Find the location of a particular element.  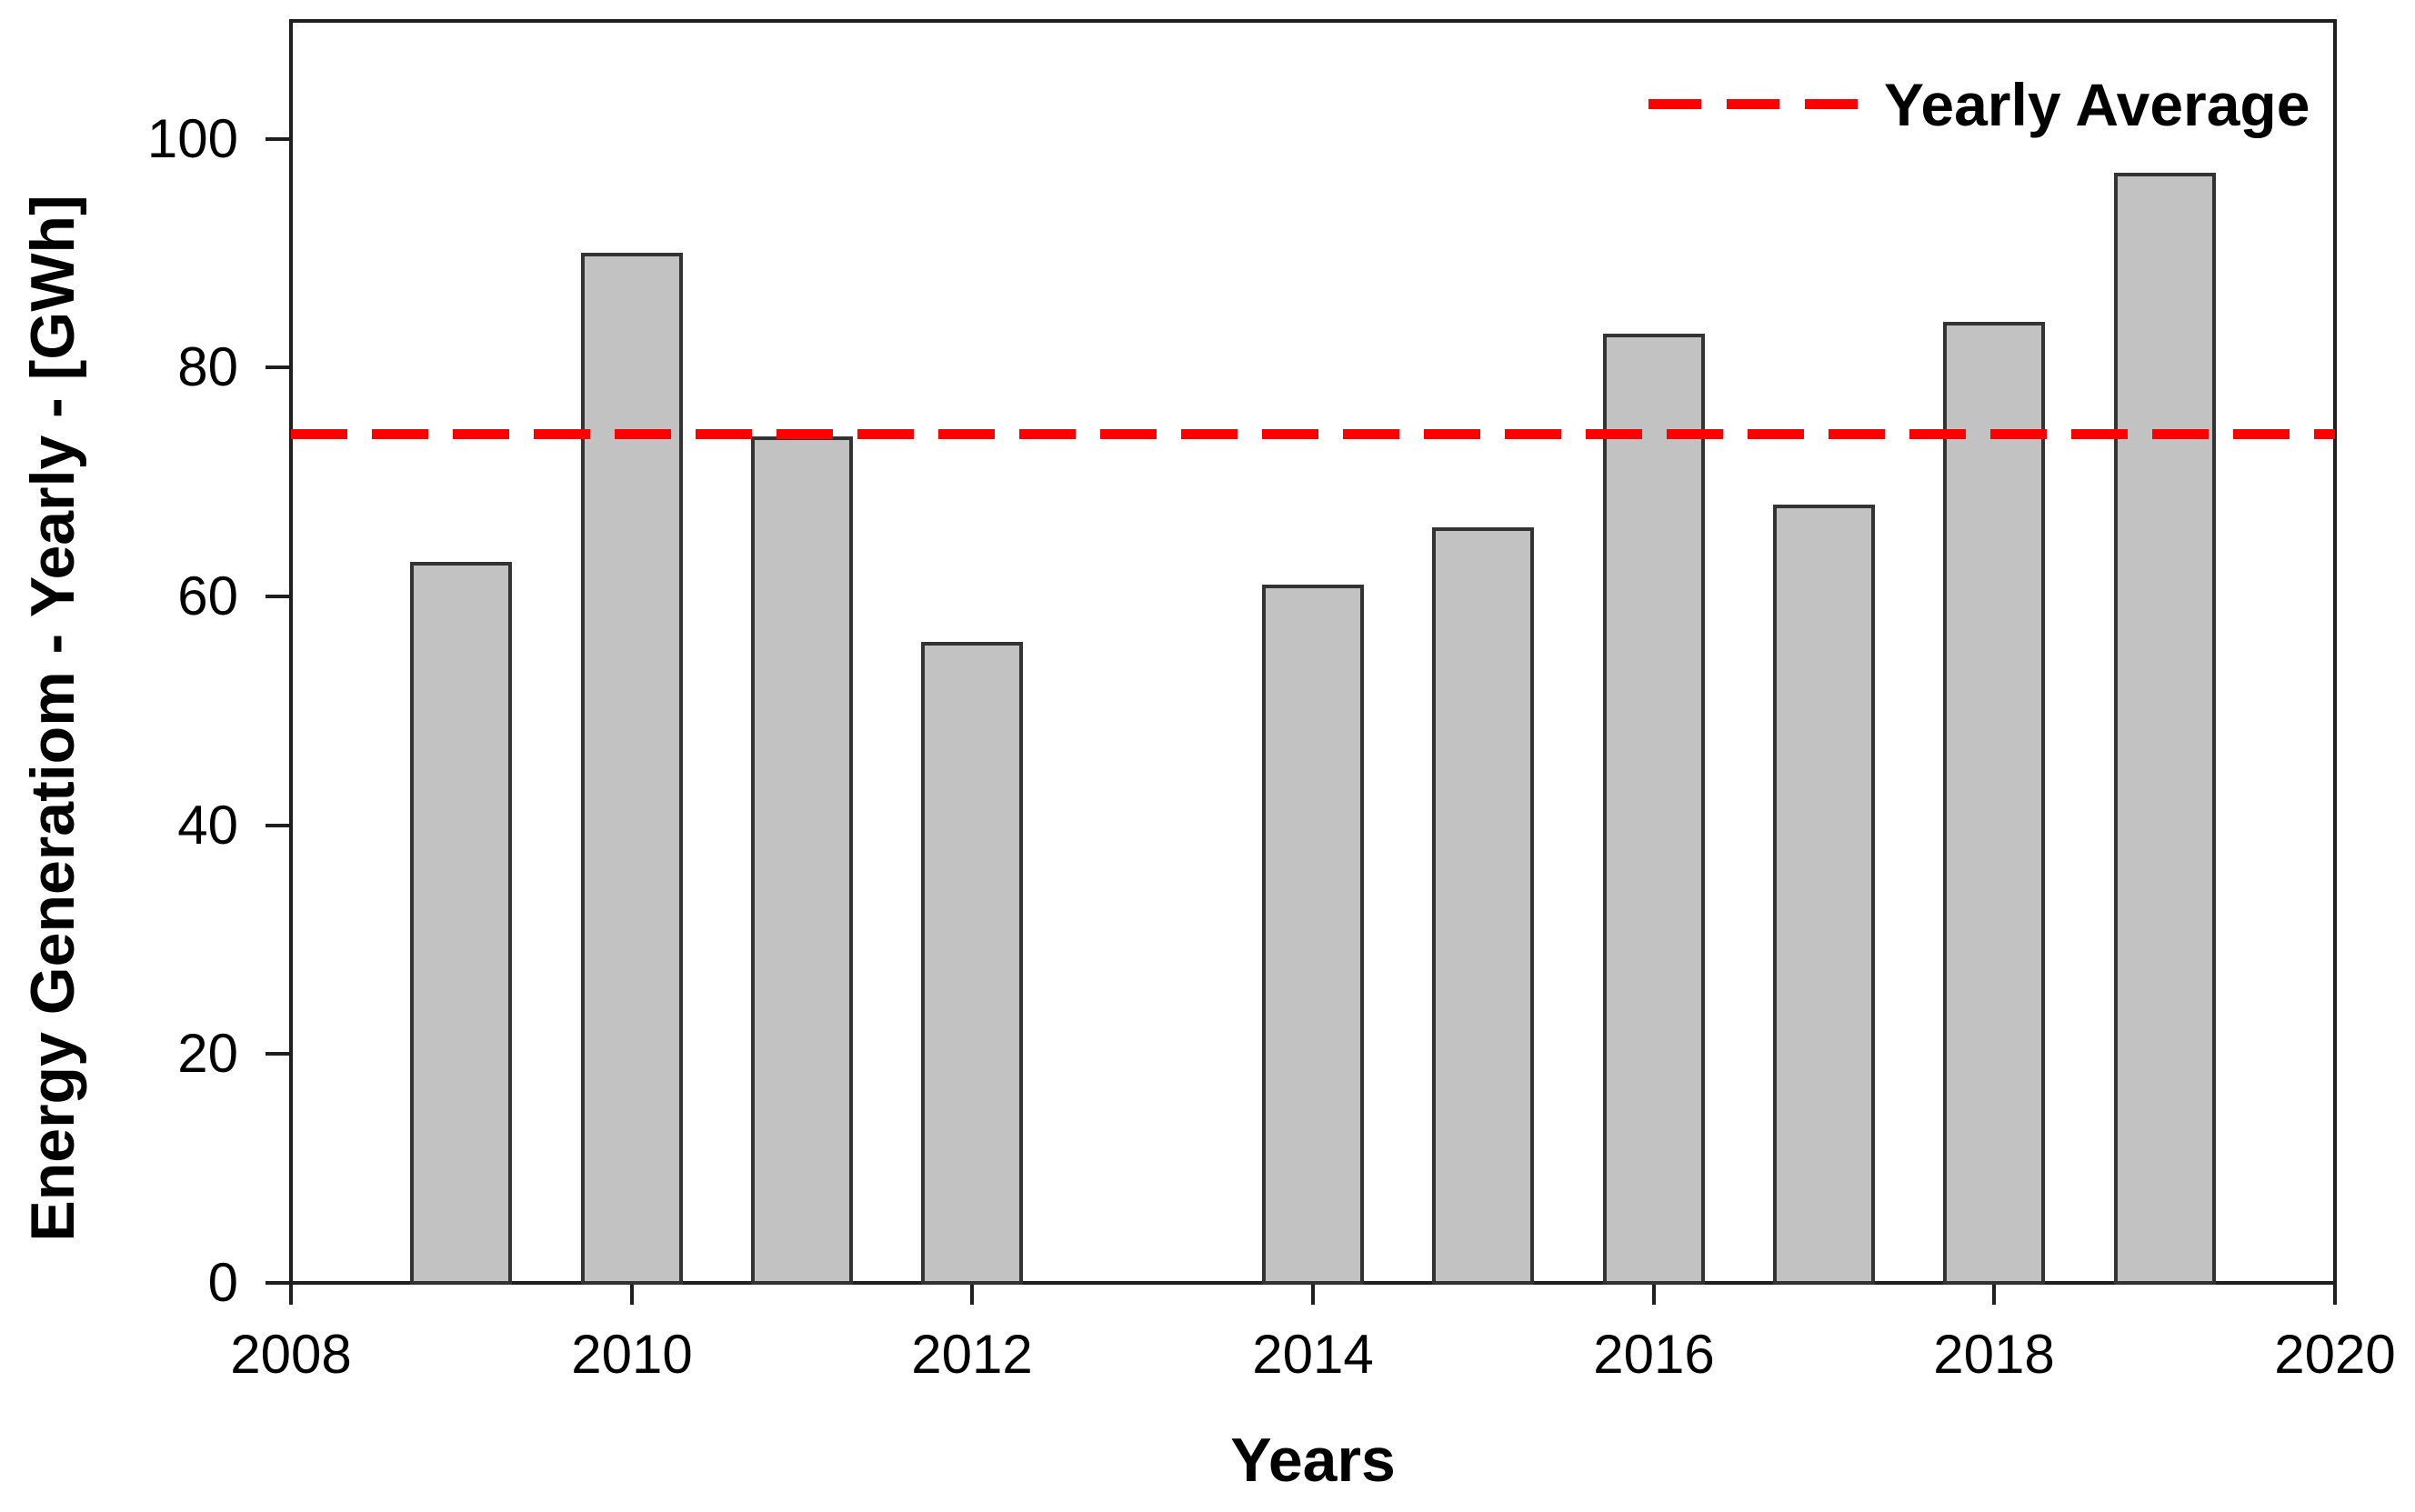

y-axis-title: Energy Generatiom - Yearly - [GWh] is located at coordinates (52, 718).